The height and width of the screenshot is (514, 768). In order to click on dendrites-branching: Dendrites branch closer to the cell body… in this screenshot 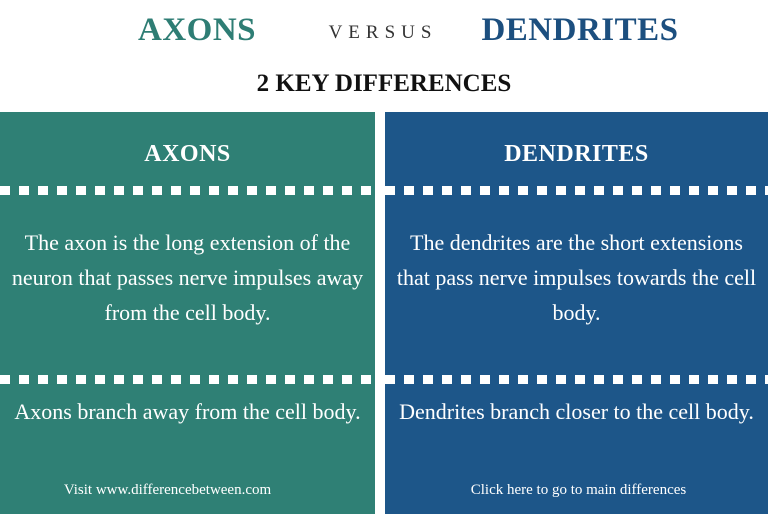, I will do `click(576, 411)`.